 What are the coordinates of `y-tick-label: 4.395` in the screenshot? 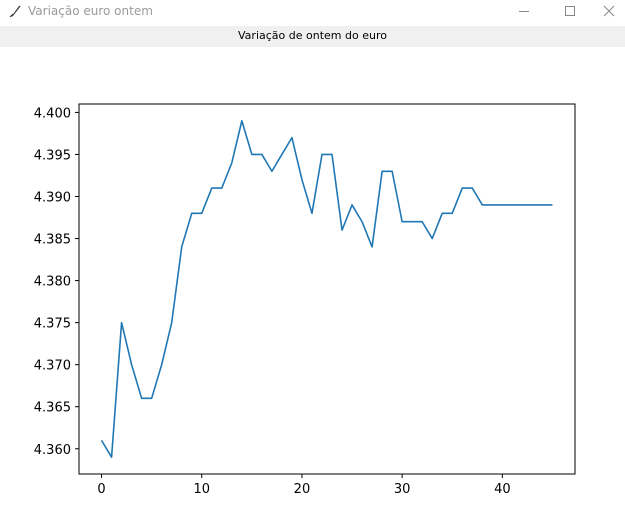 It's located at (52, 155).